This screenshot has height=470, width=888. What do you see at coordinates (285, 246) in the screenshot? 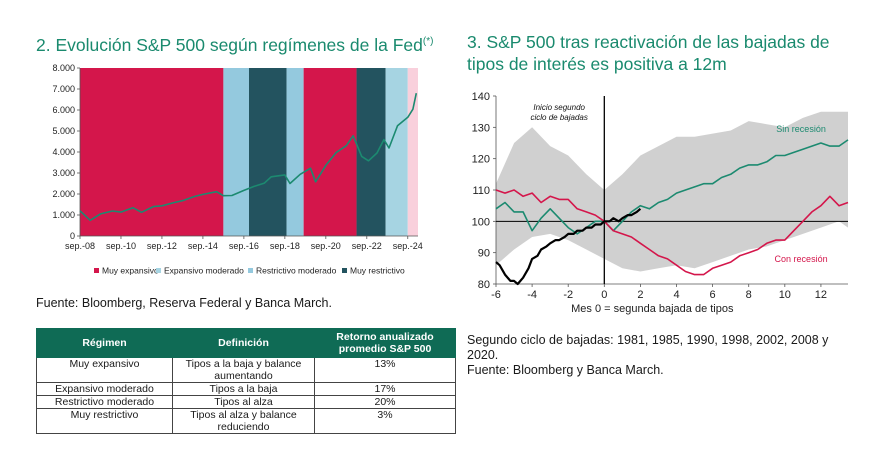
I see `left-x-tick-label: sep.-18` at bounding box center [285, 246].